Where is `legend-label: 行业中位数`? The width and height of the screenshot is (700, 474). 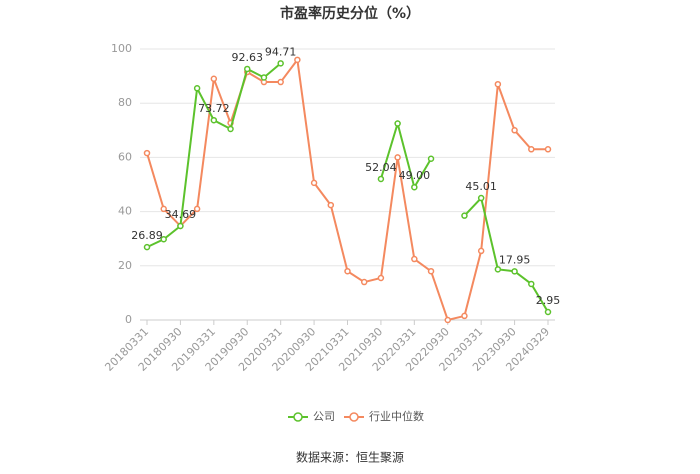
legend-label: 行业中位数 is located at coordinates (396, 416).